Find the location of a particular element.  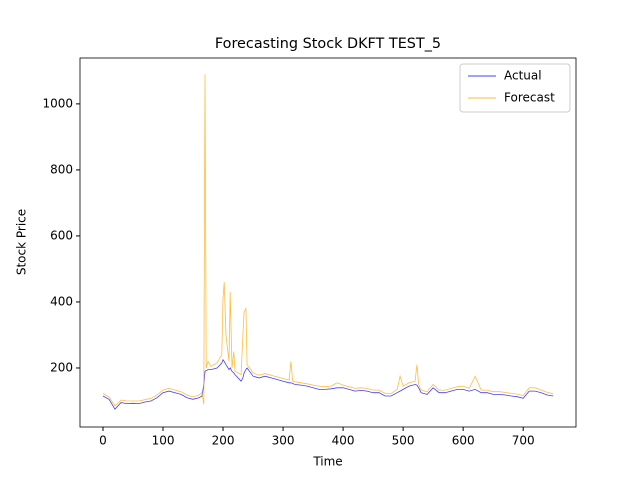

y-tick-label: 200 is located at coordinates (61, 367).